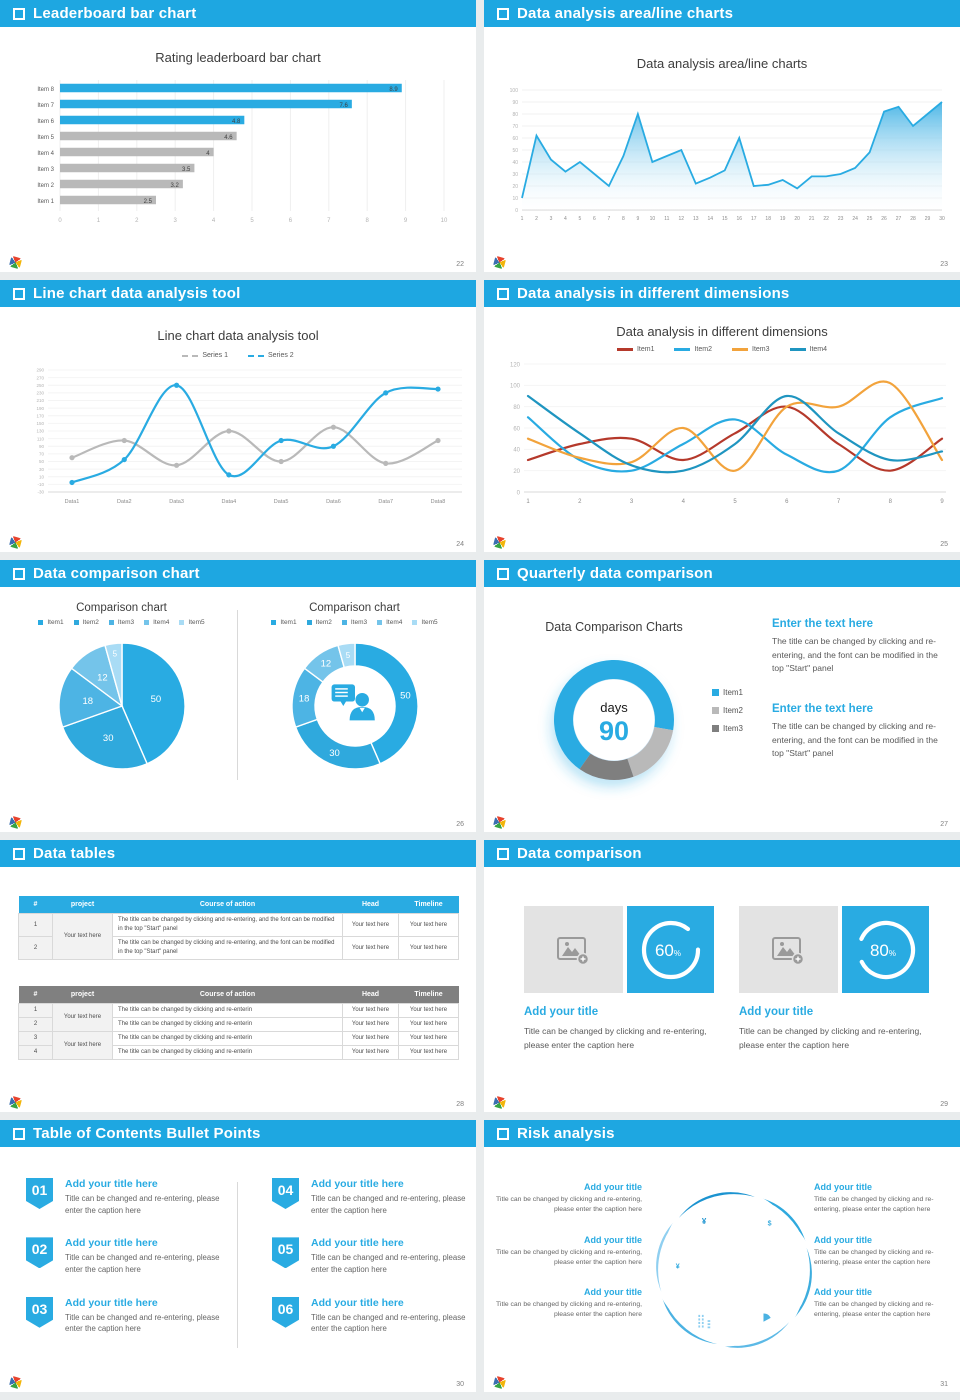  I want to click on svg-text: 0, so click(516, 211).